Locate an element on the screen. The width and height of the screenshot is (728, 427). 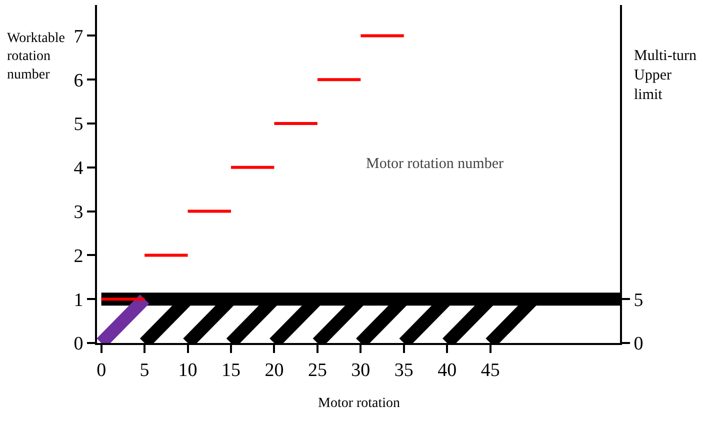
y-tick-label: 4 is located at coordinates (79, 169).